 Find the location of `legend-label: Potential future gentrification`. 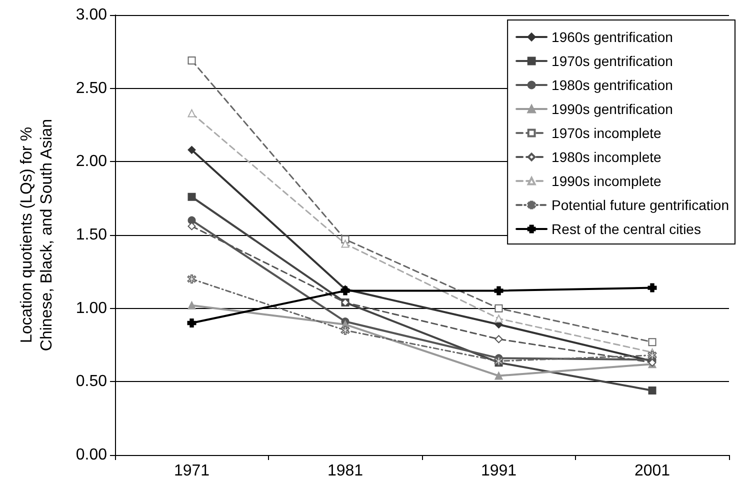

legend-label: Potential future gentrification is located at coordinates (641, 205).